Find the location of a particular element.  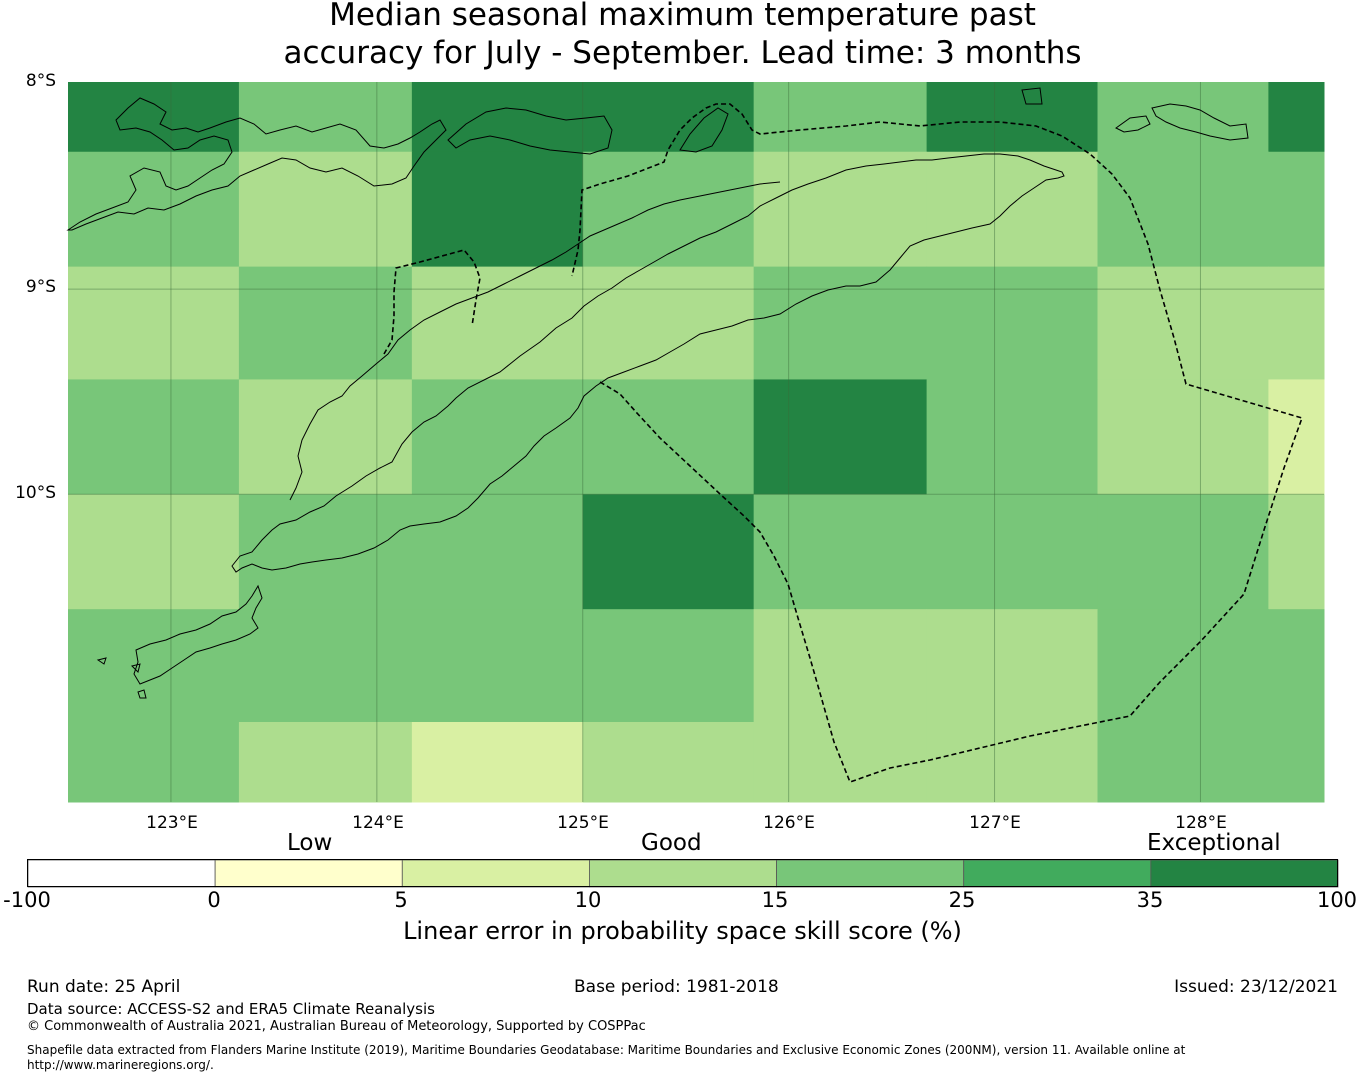

lon-label-127e: 127°E is located at coordinates (995, 823).